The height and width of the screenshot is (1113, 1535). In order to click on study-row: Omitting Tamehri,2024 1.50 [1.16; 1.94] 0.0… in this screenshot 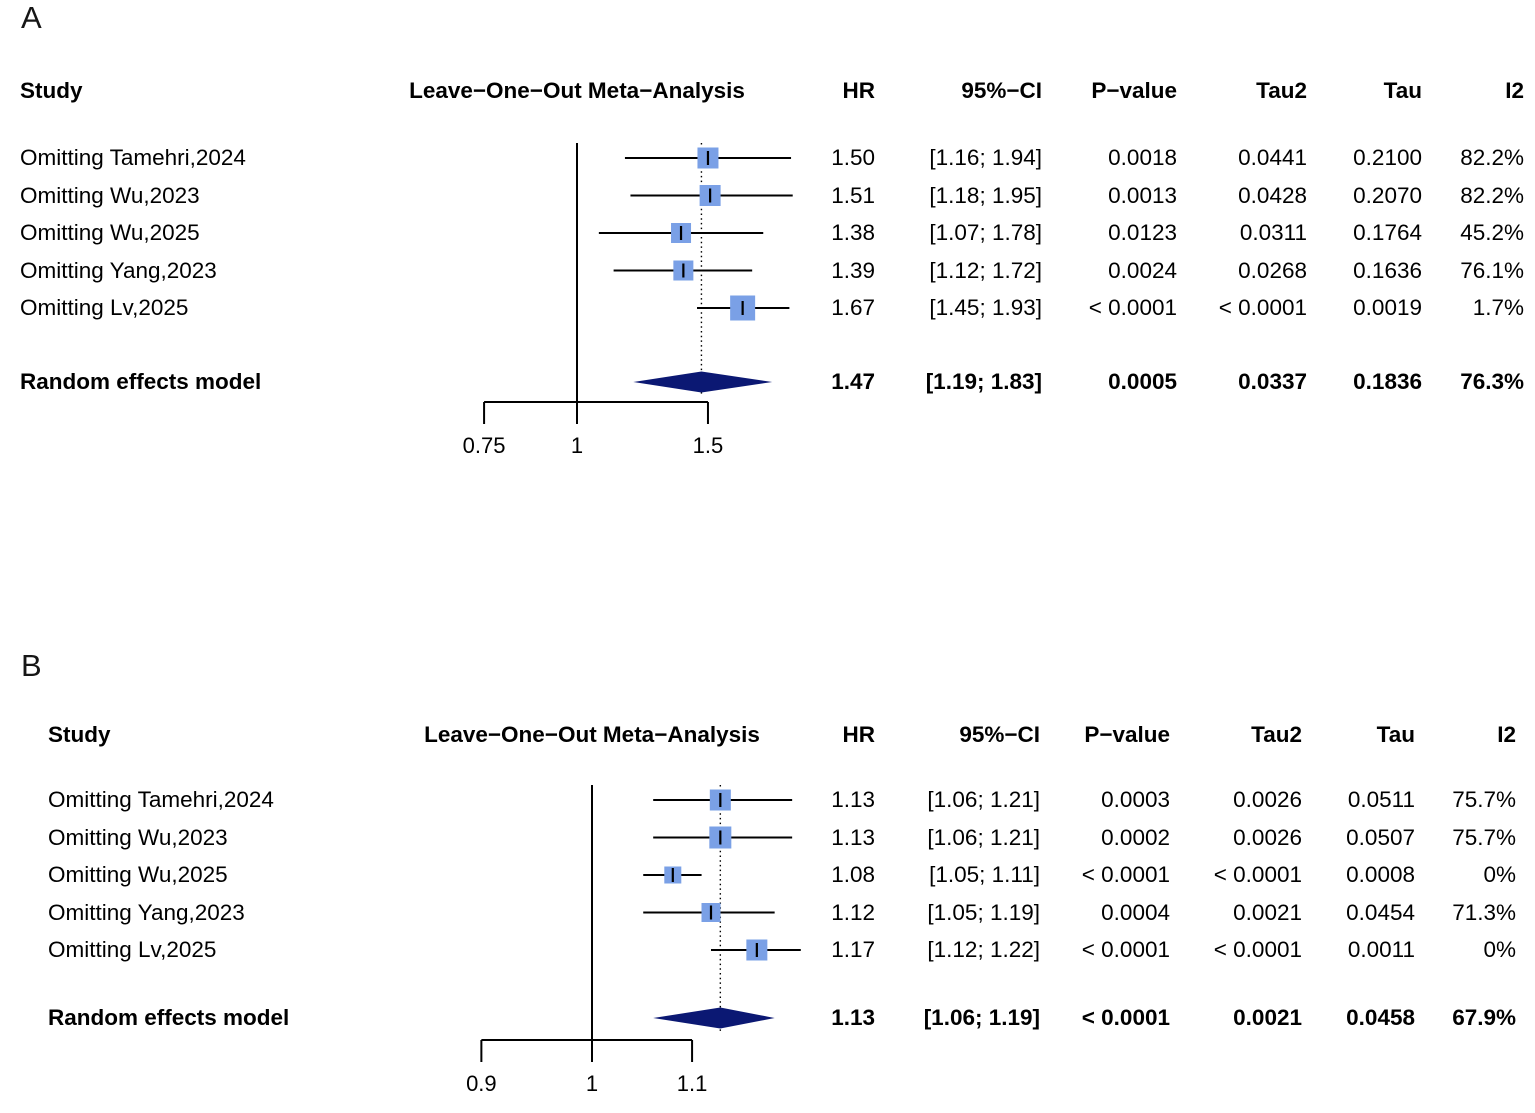, I will do `click(767, 158)`.